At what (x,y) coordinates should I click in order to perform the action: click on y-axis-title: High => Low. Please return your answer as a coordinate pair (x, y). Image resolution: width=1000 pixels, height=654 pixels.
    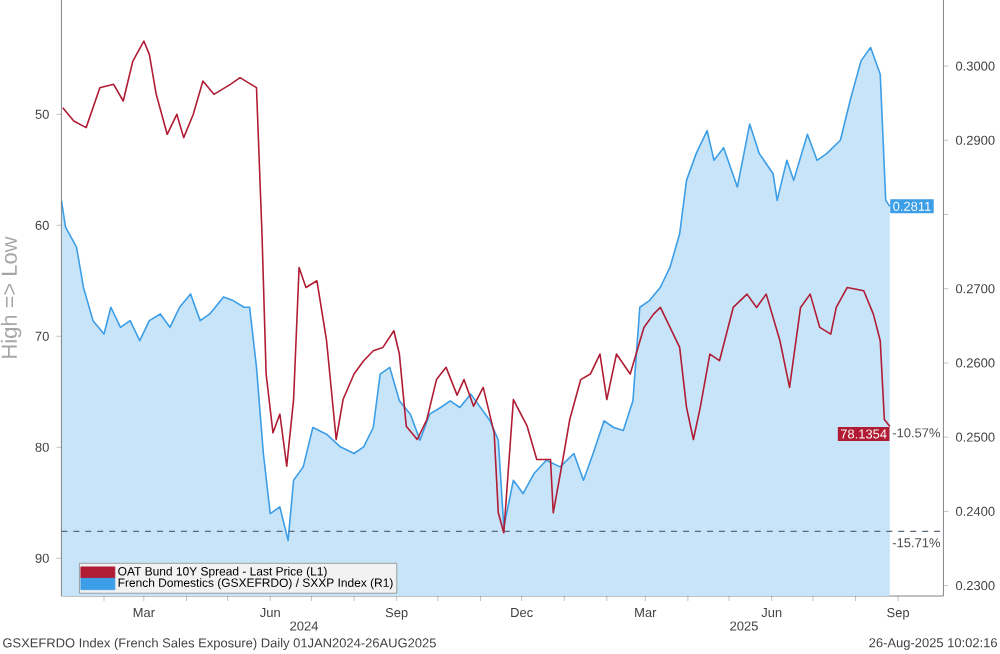
    Looking at the image, I should click on (11, 297).